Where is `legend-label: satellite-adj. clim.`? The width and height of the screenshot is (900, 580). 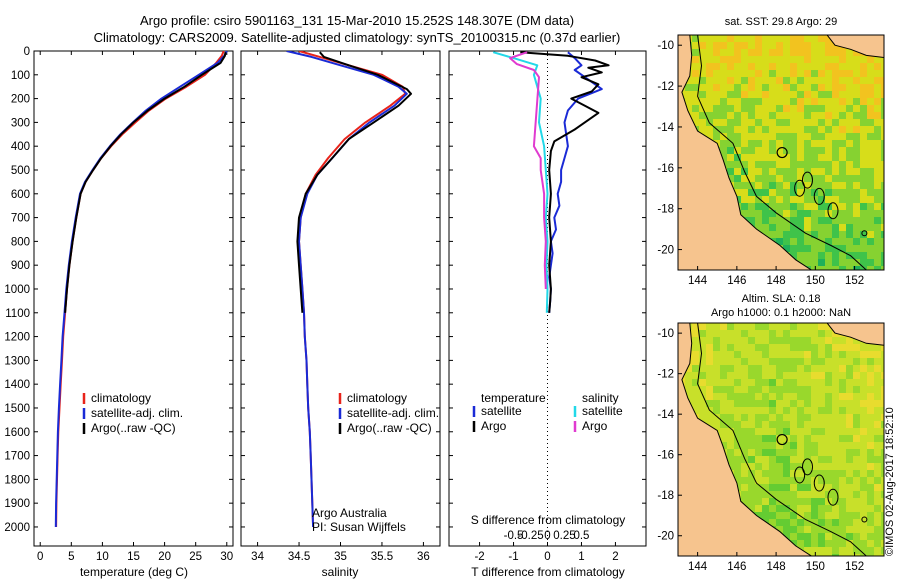
legend-label: satellite-adj. clim. is located at coordinates (137, 413).